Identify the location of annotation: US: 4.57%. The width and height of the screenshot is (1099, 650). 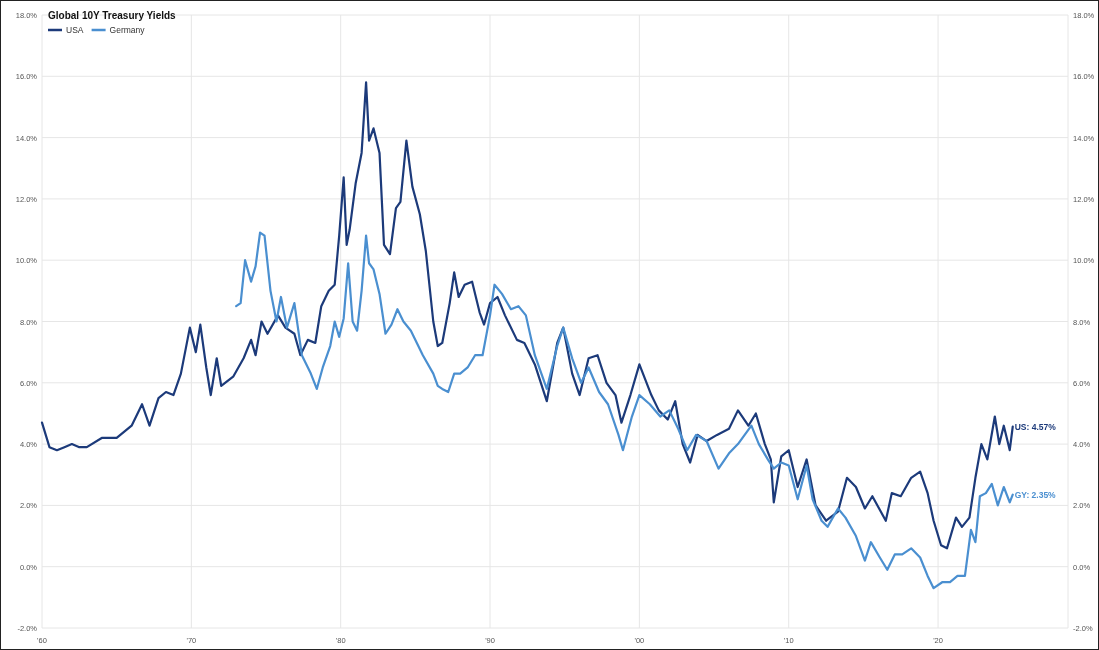
(1035, 426).